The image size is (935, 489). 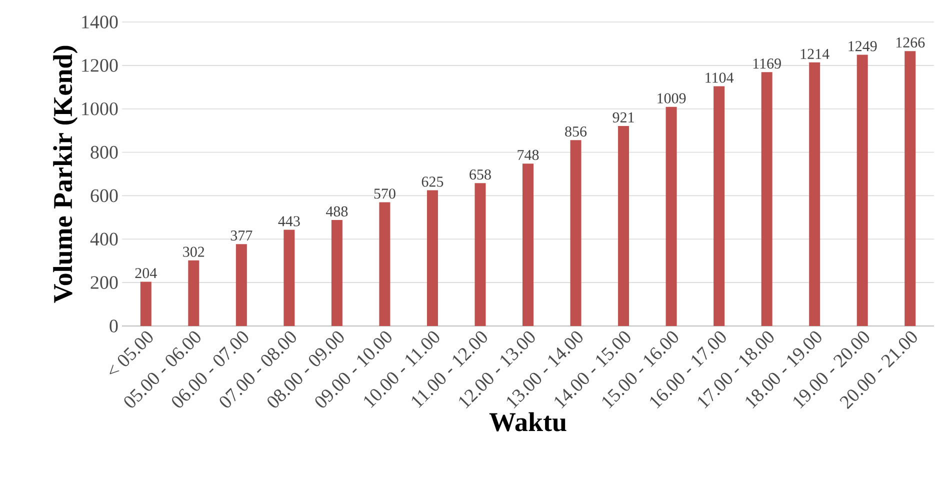 I want to click on y-tick-label: 1000, so click(x=100, y=109).